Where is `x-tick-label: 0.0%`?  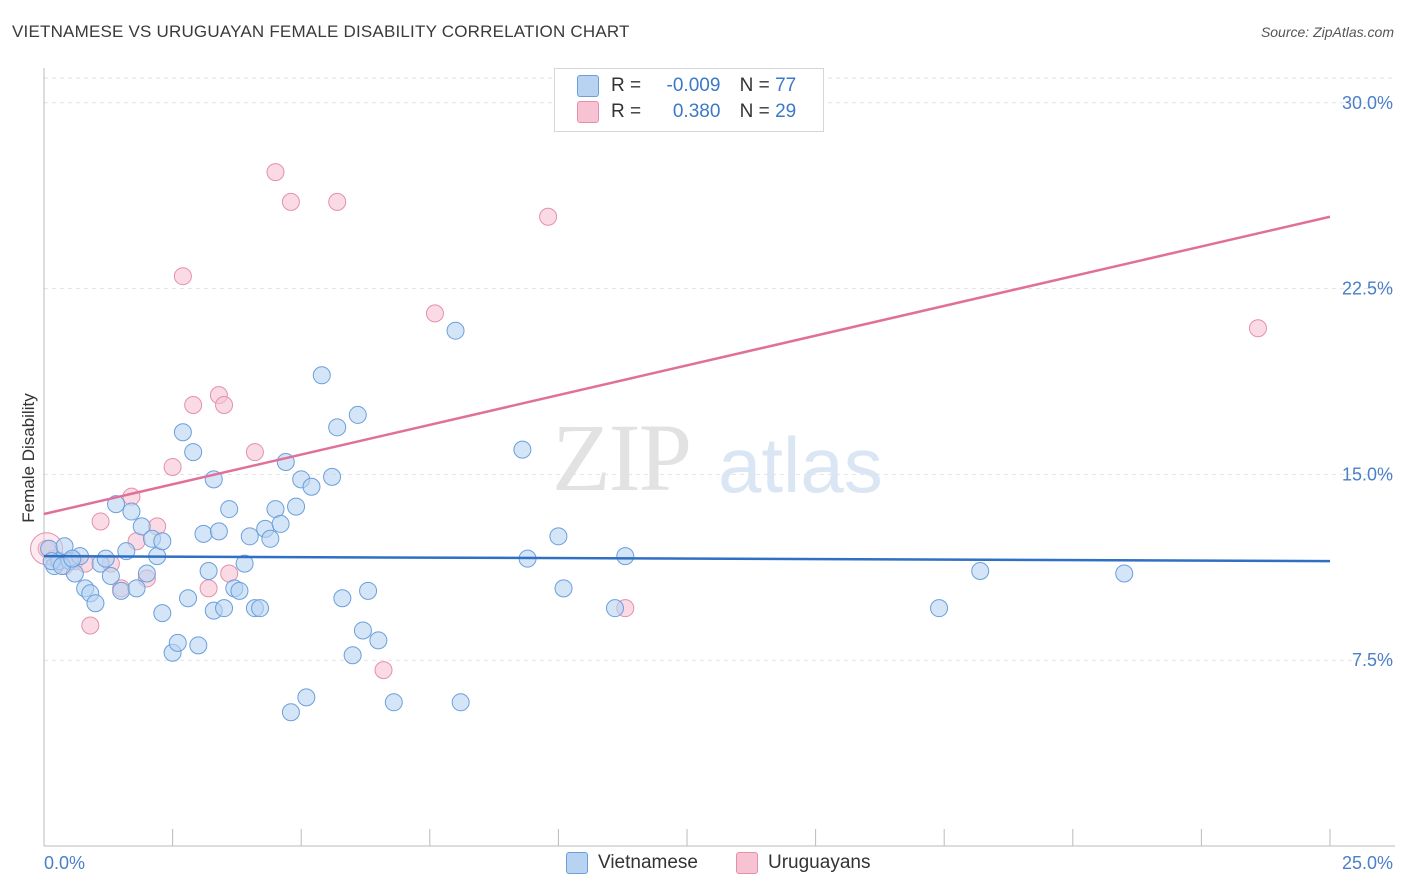 x-tick-label: 0.0% is located at coordinates (64, 863).